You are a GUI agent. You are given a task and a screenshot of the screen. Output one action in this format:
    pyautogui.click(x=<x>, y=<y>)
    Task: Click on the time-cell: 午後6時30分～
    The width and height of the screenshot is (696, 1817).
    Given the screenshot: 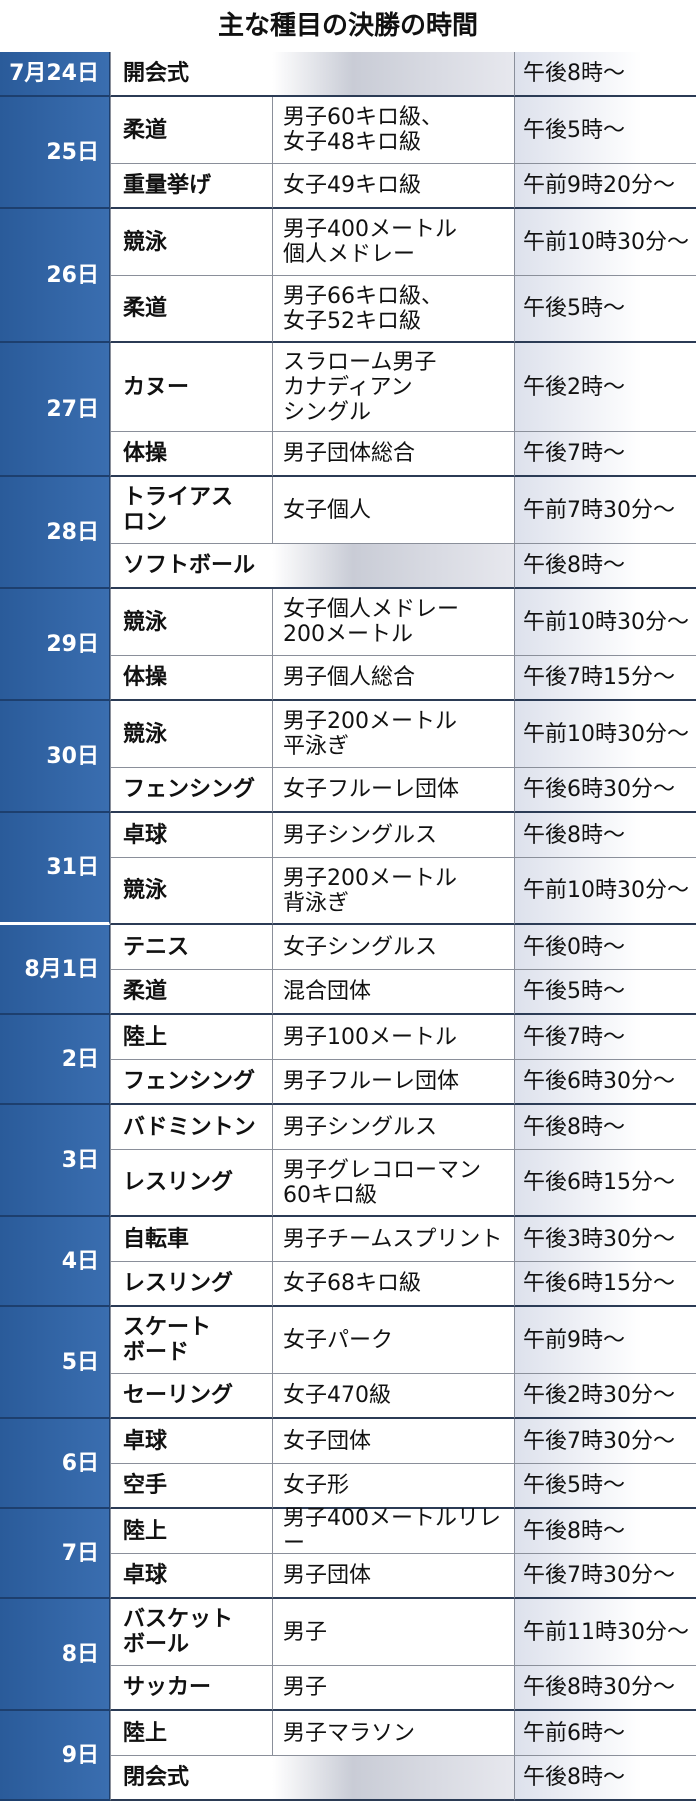 What is the action you would take?
    pyautogui.click(x=605, y=1082)
    